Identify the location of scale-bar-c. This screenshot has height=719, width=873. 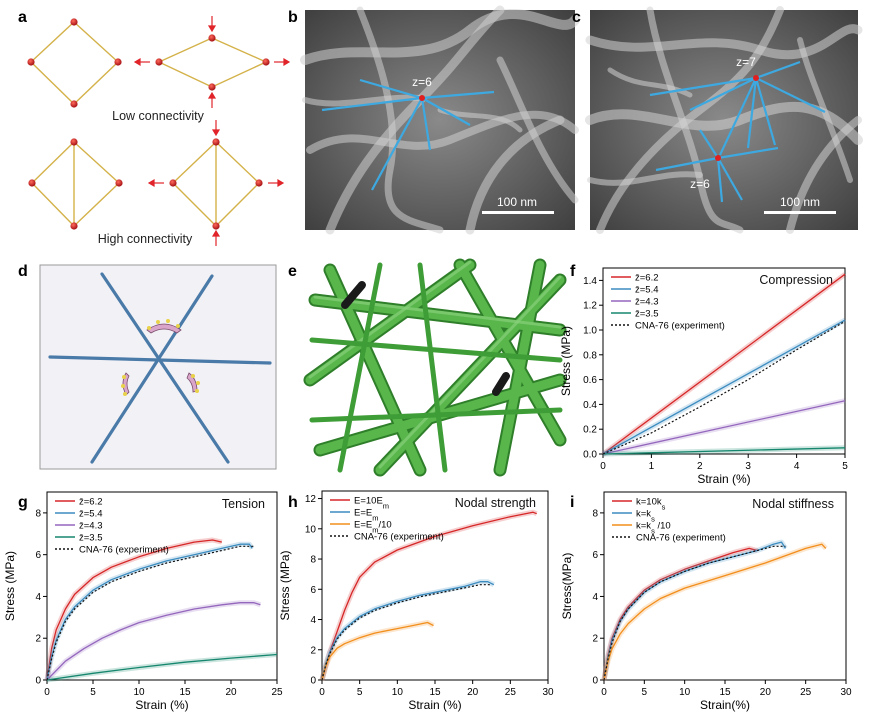
(800, 212).